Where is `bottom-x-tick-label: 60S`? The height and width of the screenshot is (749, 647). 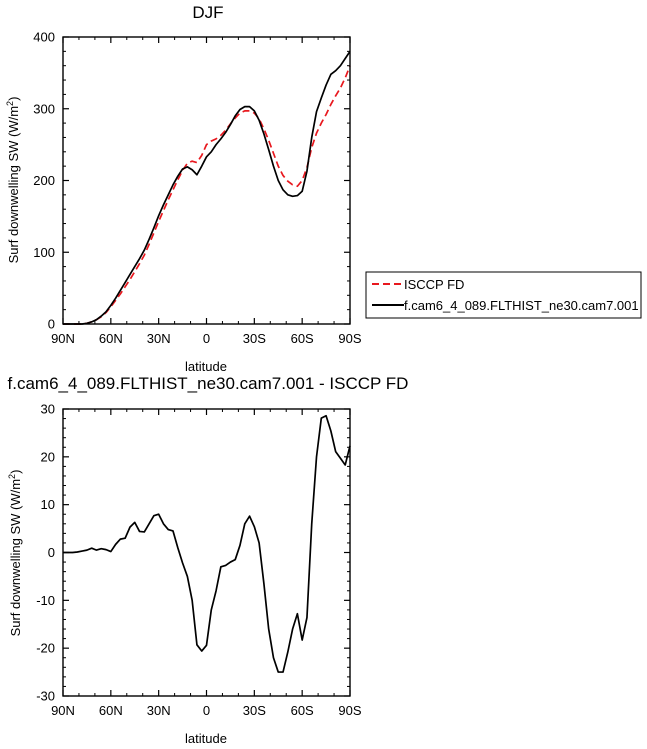 bottom-x-tick-label: 60S is located at coordinates (302, 710).